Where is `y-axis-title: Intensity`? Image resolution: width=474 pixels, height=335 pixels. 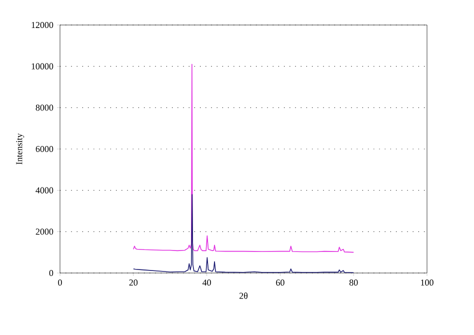 y-axis-title: Intensity is located at coordinates (20, 148).